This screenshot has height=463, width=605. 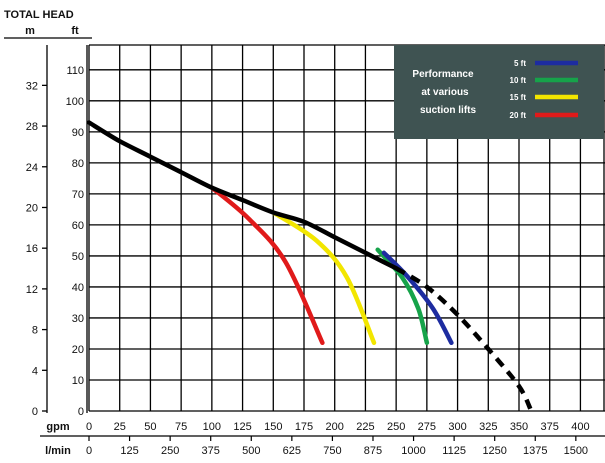 What do you see at coordinates (32, 208) in the screenshot?
I see `m-tick-label: 20` at bounding box center [32, 208].